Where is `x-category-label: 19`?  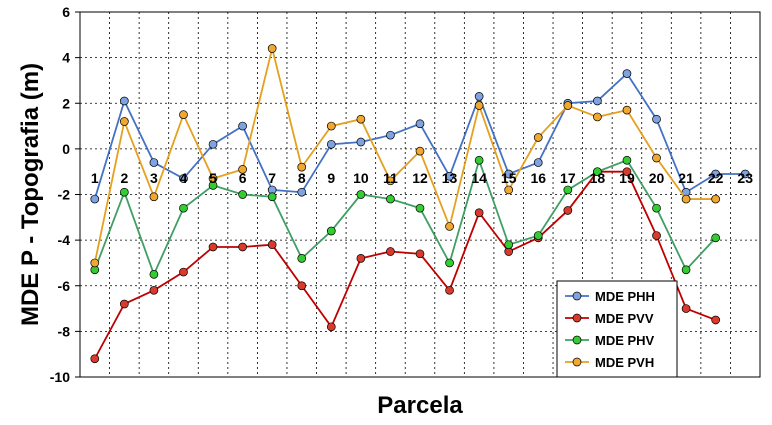 x-category-label: 19 is located at coordinates (627, 178).